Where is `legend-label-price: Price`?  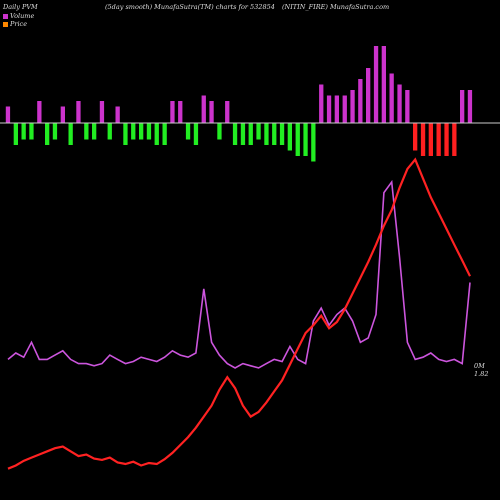 legend-label-price: Price is located at coordinates (19, 24).